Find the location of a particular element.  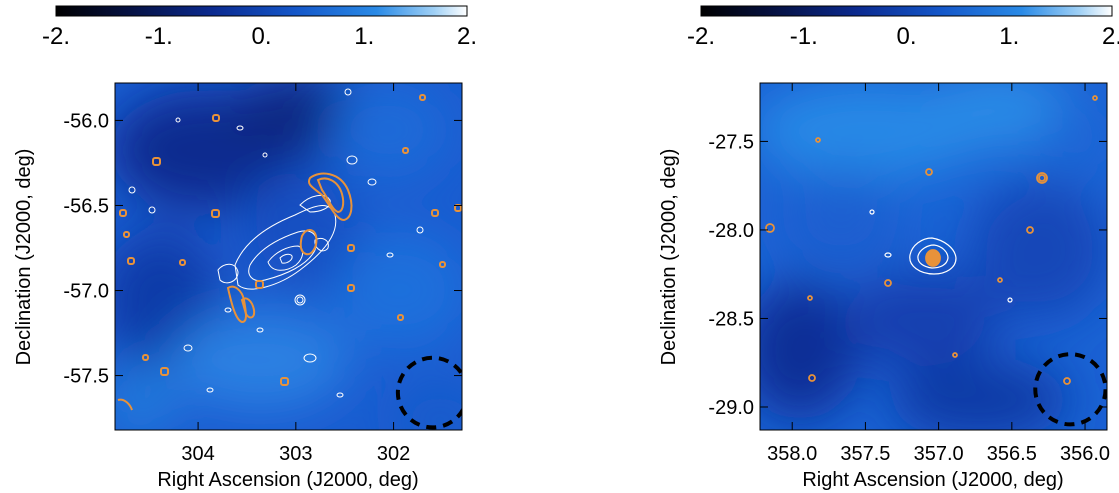

colorbar-right is located at coordinates (906, 11).